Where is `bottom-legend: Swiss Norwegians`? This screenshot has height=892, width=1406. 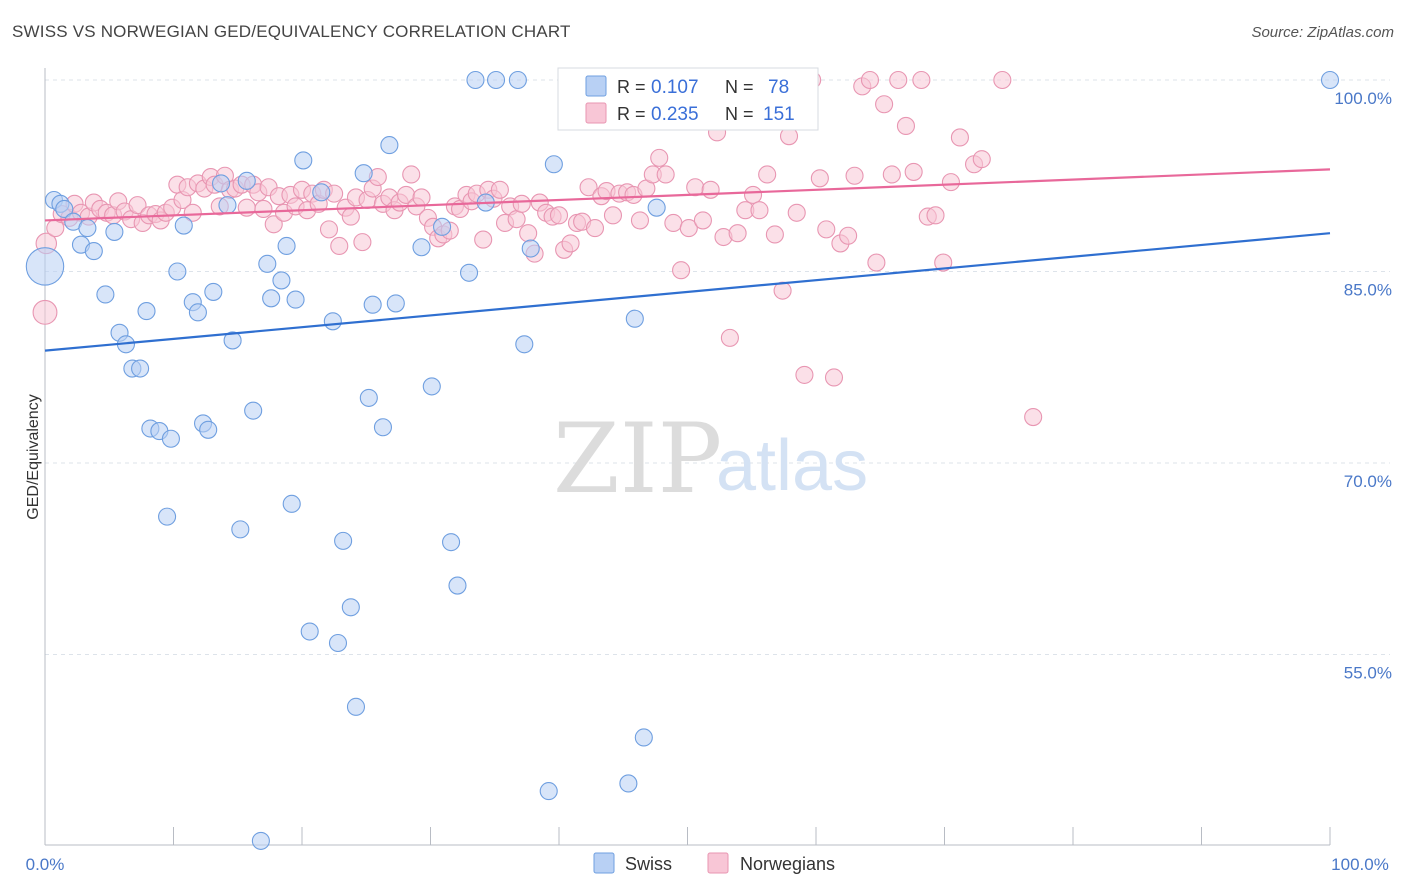
bottom-legend: Swiss Norwegians is located at coordinates (714, 863).